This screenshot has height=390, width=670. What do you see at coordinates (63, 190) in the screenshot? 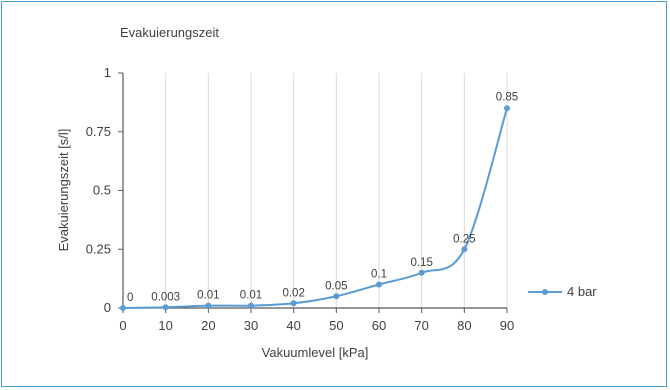
I see `y-axis-label: Evakuierungszeit [s/l]` at bounding box center [63, 190].